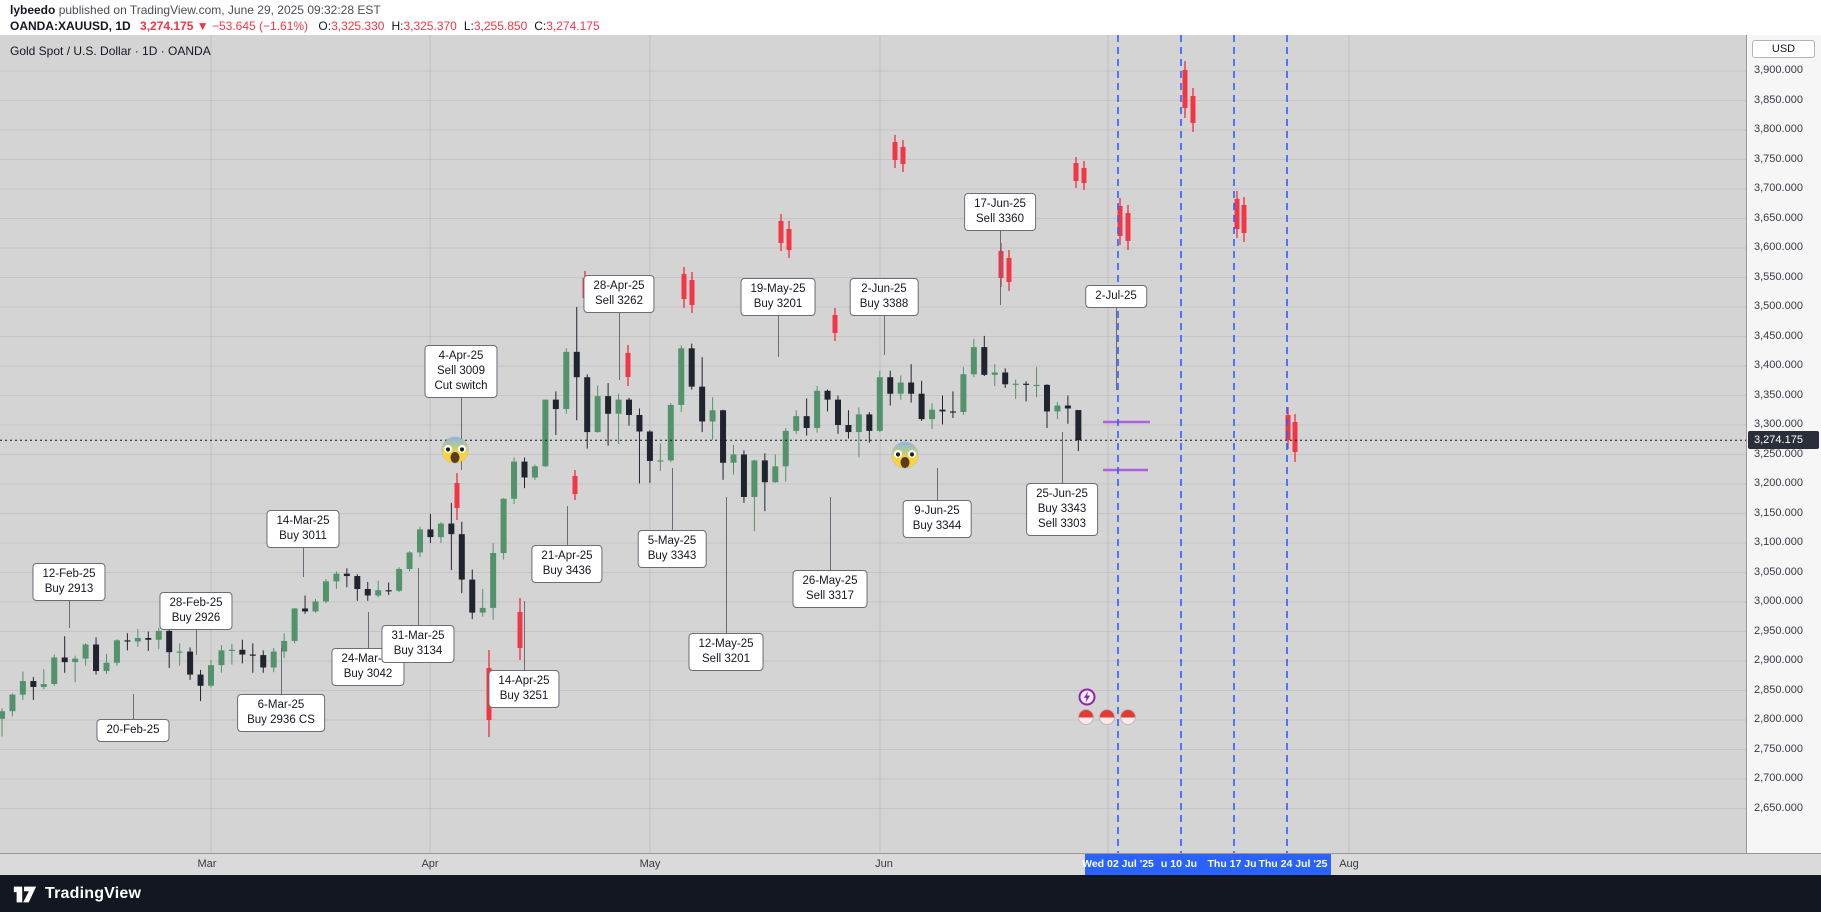  I want to click on trade-annotation: 2-Jun-25 Buy 3388, so click(884, 297).